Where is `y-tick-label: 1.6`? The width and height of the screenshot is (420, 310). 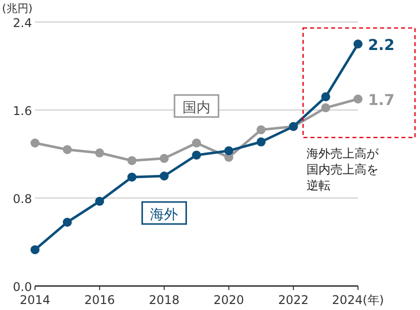 y-tick-label: 1.6 is located at coordinates (22, 111).